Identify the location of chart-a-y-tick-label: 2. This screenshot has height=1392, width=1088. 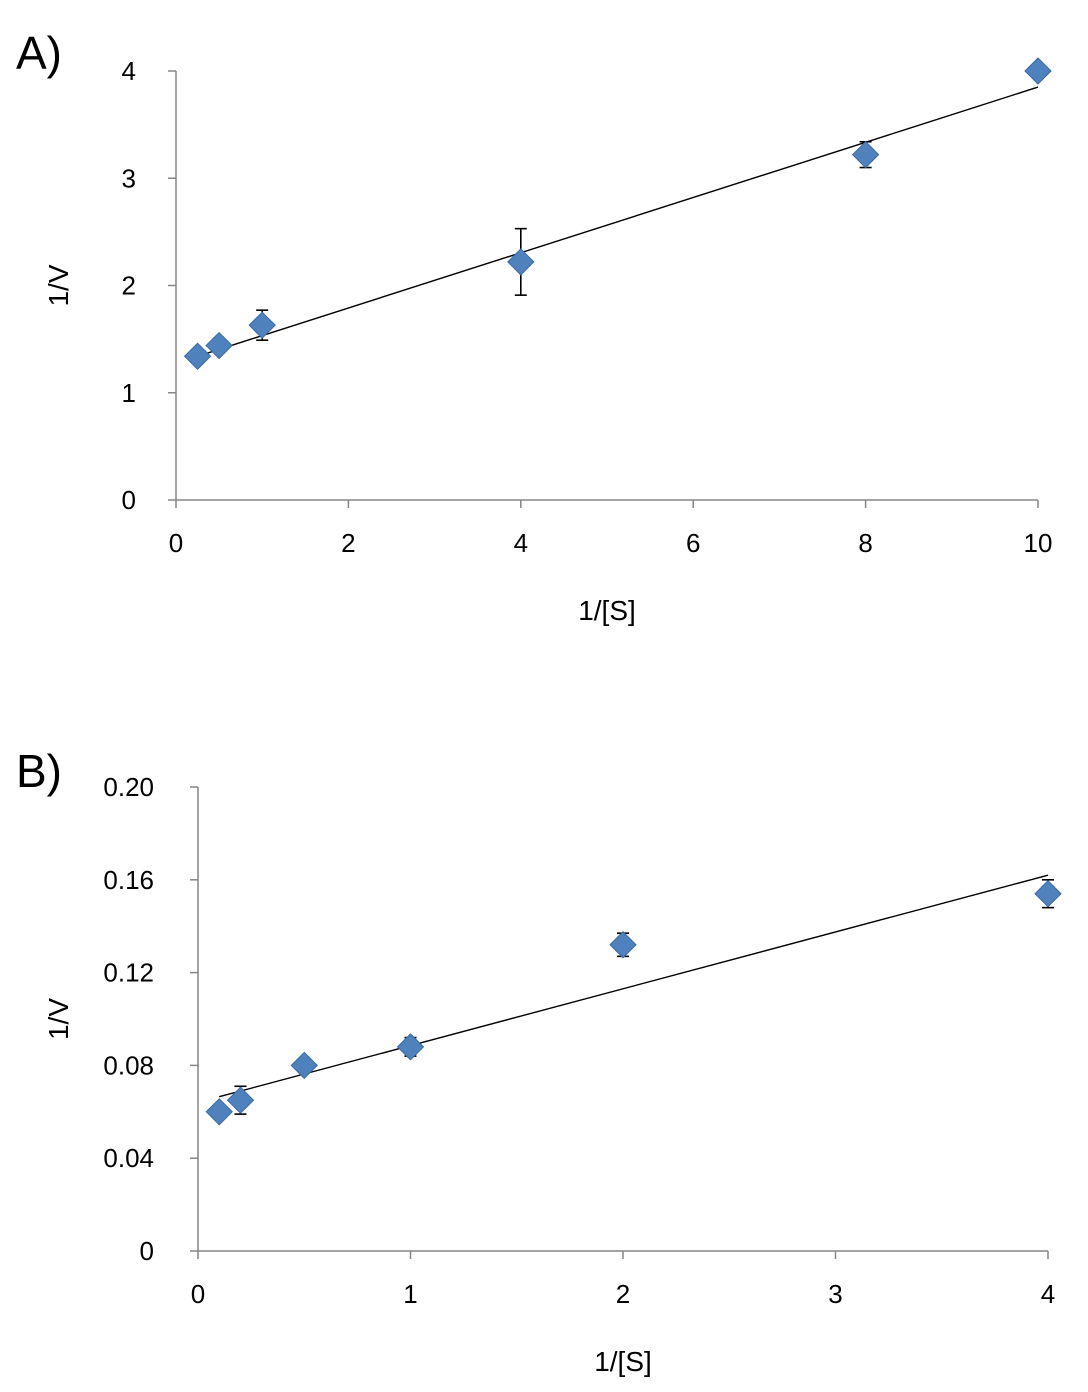
(129, 286).